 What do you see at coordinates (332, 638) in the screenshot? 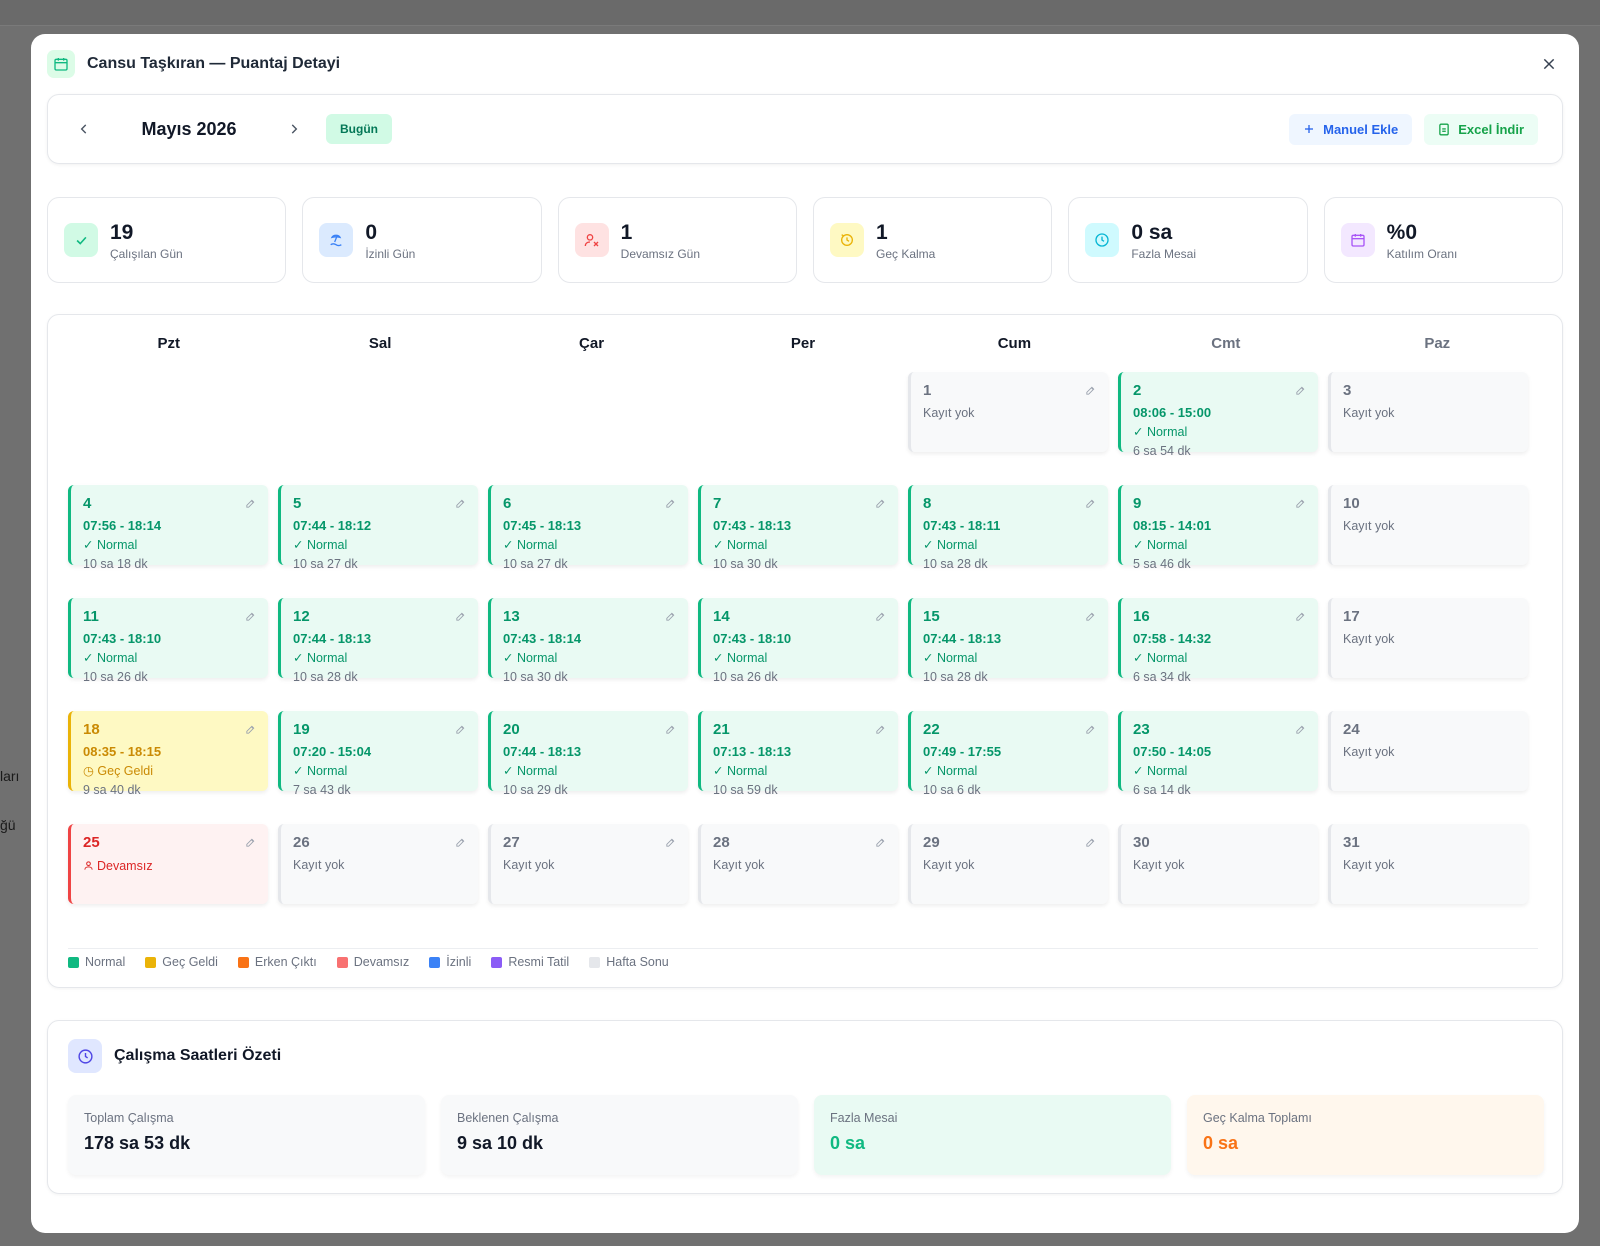
I see `time-range: 07:44 - 18:13` at bounding box center [332, 638].